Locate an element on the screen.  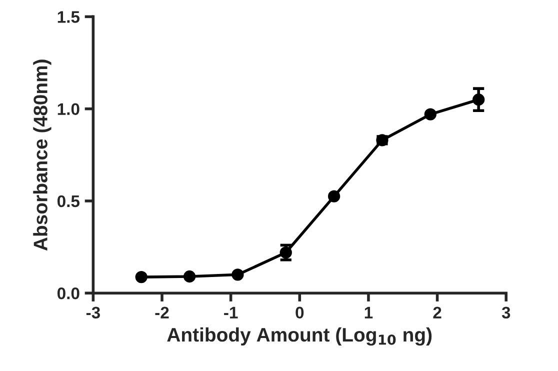
y-tick-label: 0.0 is located at coordinates (68, 293).